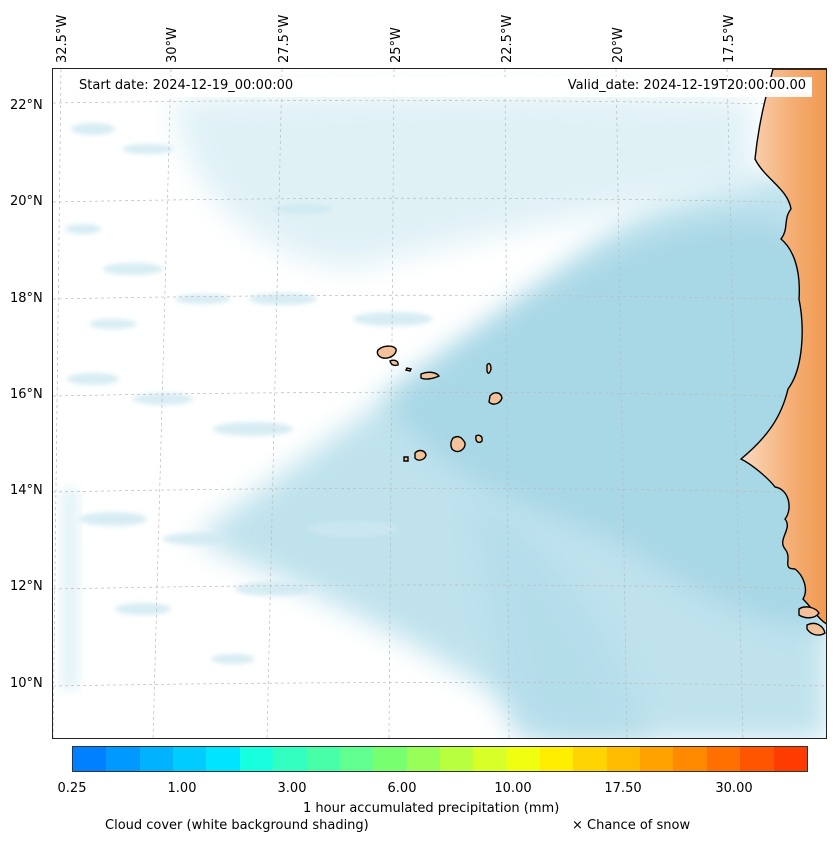  Describe the element at coordinates (26, 298) in the screenshot. I see `lat-label-18n: 18°N` at that location.